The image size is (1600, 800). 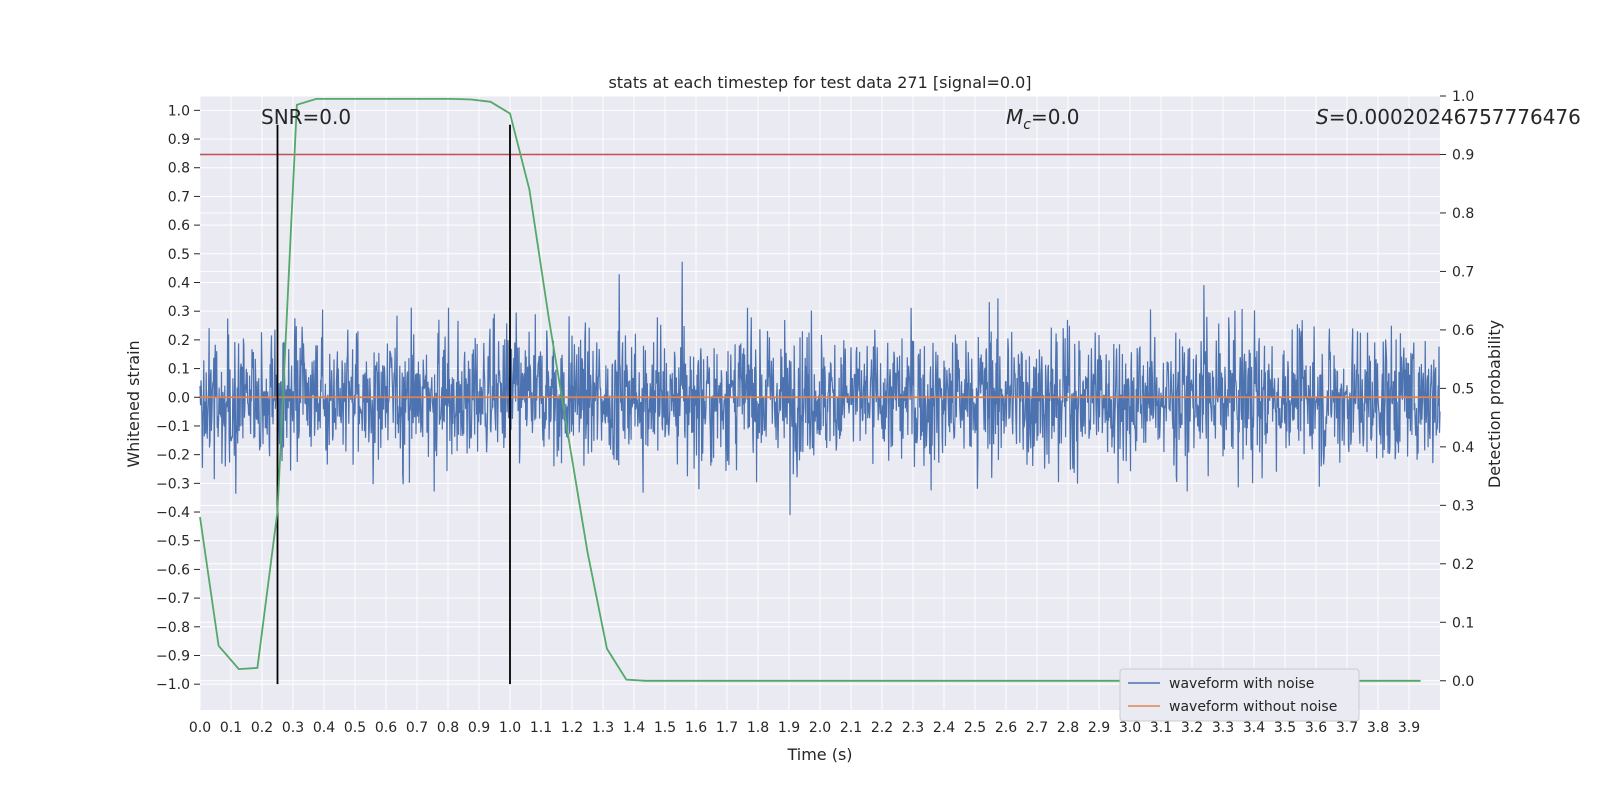 I want to click on y2-tick-label: 0.5, so click(x=1463, y=389).